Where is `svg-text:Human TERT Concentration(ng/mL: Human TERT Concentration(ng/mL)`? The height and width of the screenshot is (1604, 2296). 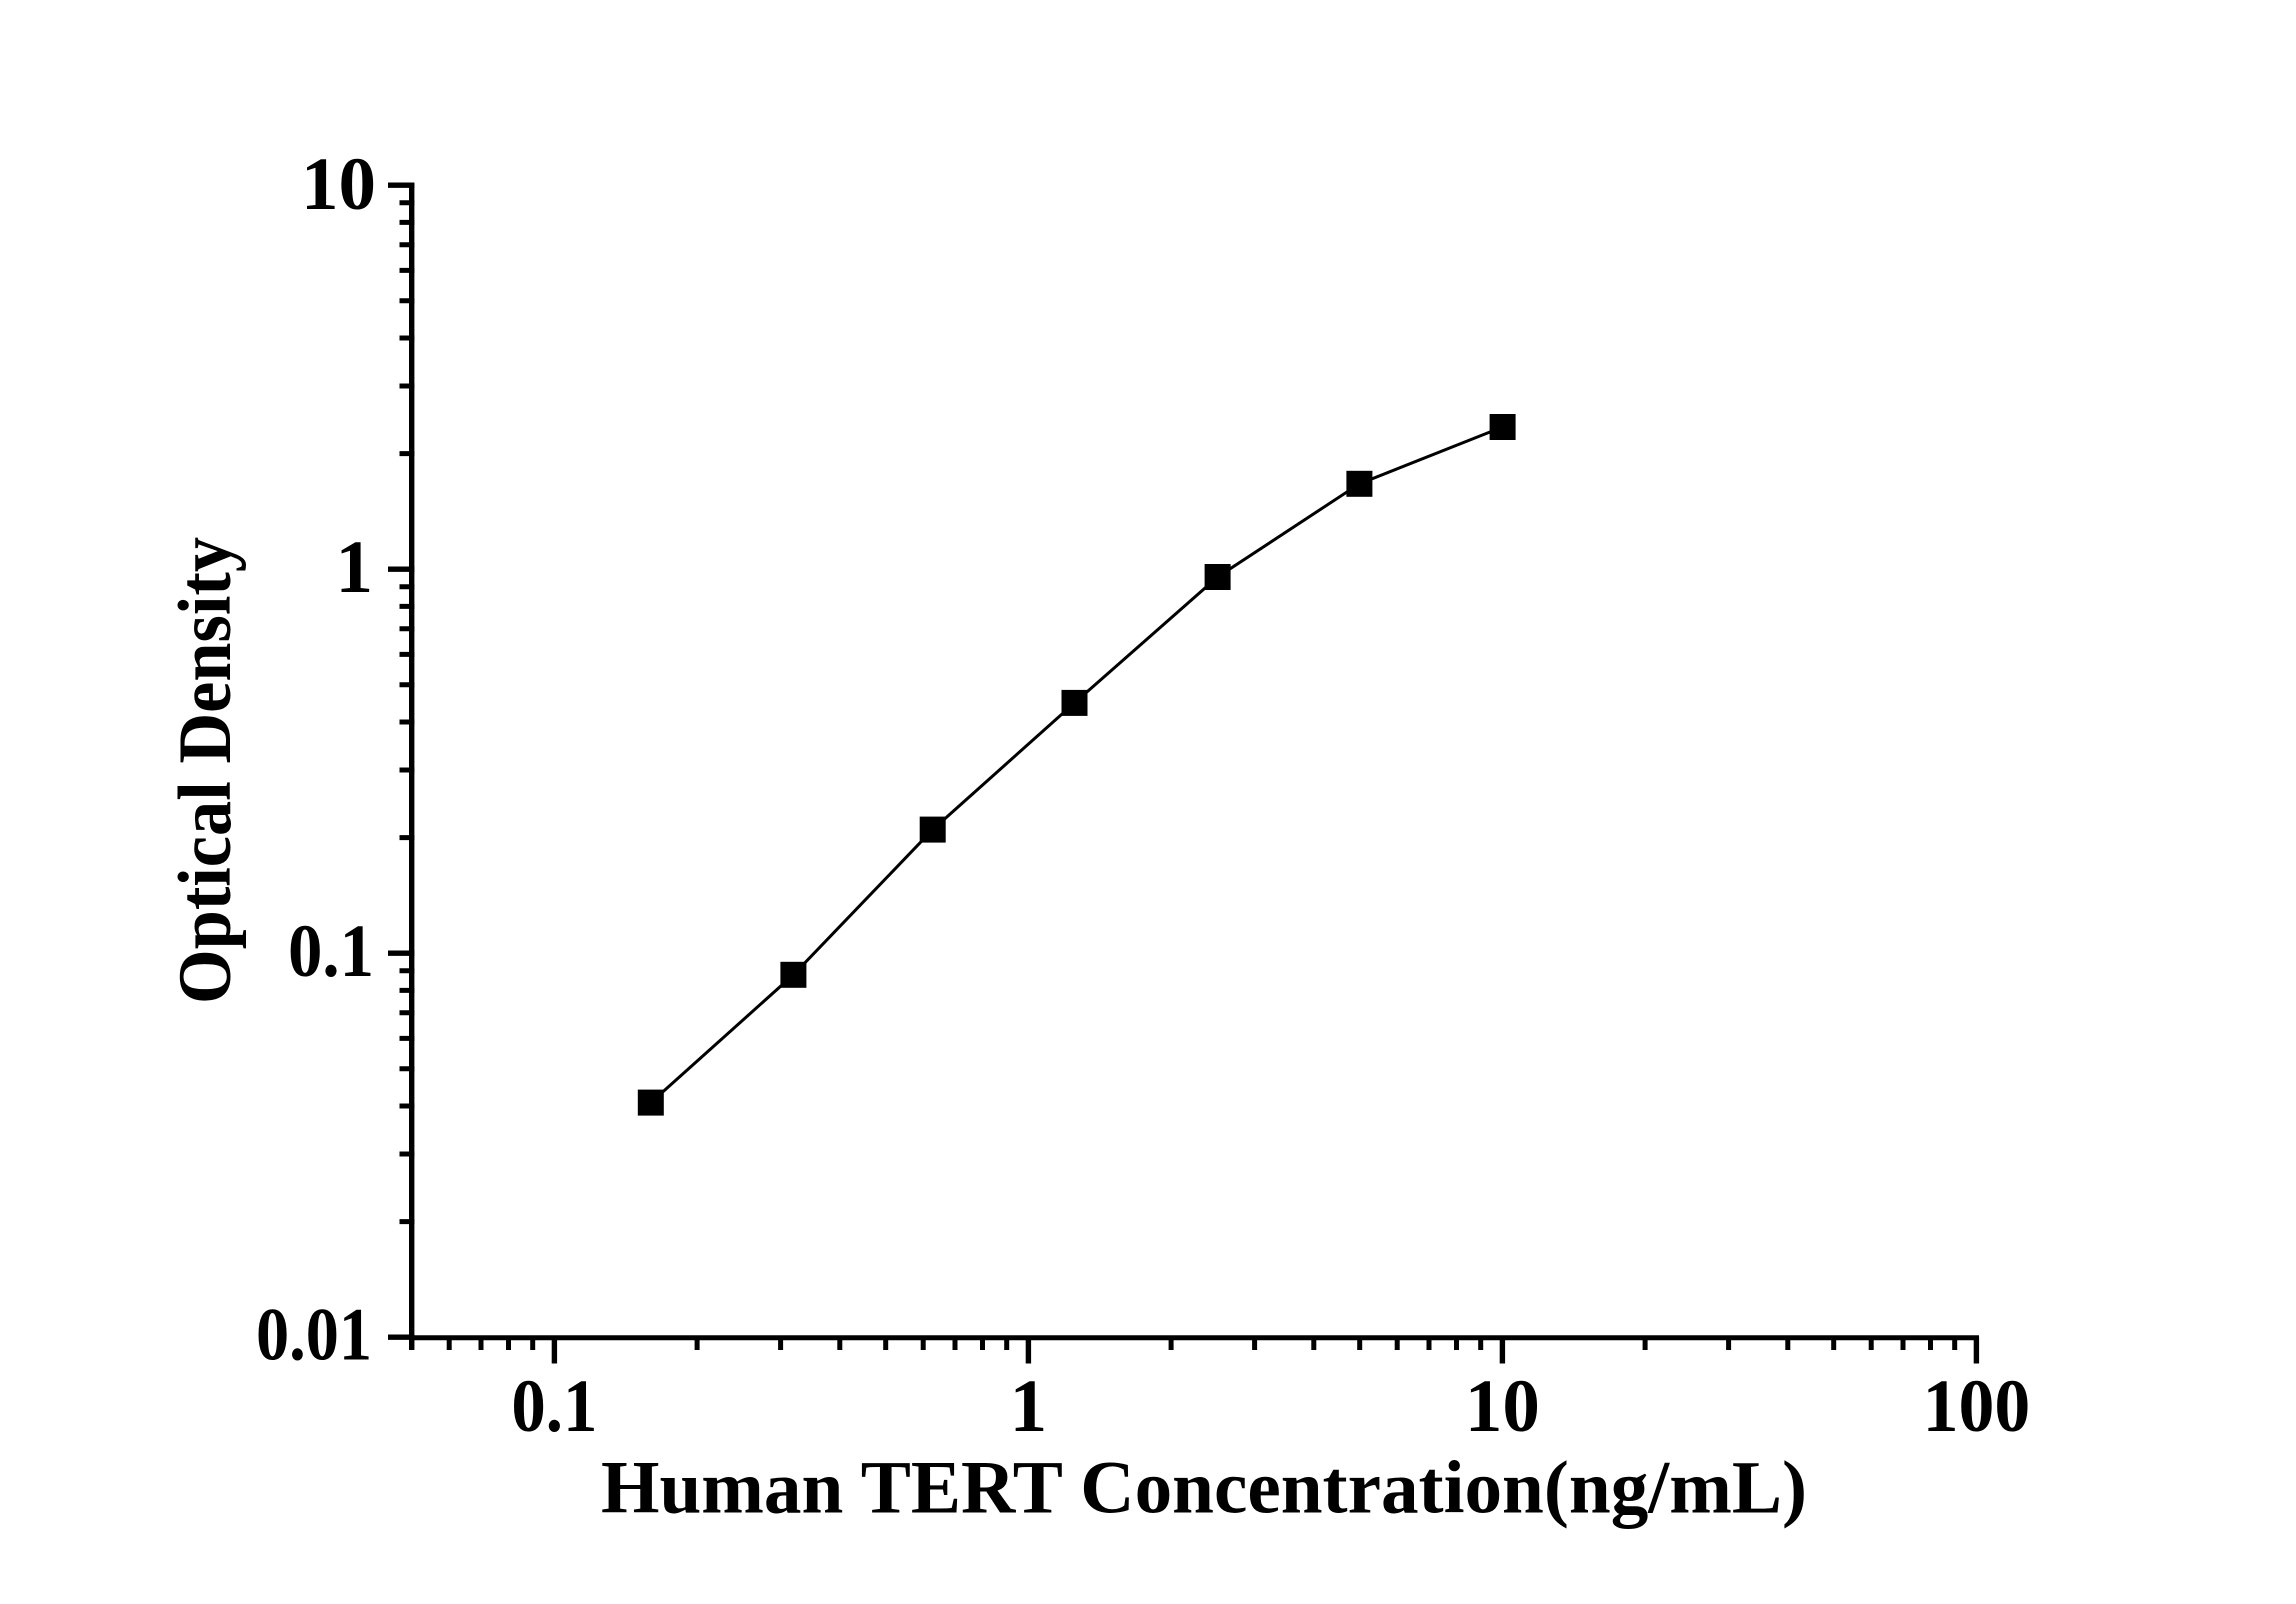
svg-text:Human TERT Concentration(ng/mL: Human TERT Concentration(ng/mL) is located at coordinates (1204, 1488).